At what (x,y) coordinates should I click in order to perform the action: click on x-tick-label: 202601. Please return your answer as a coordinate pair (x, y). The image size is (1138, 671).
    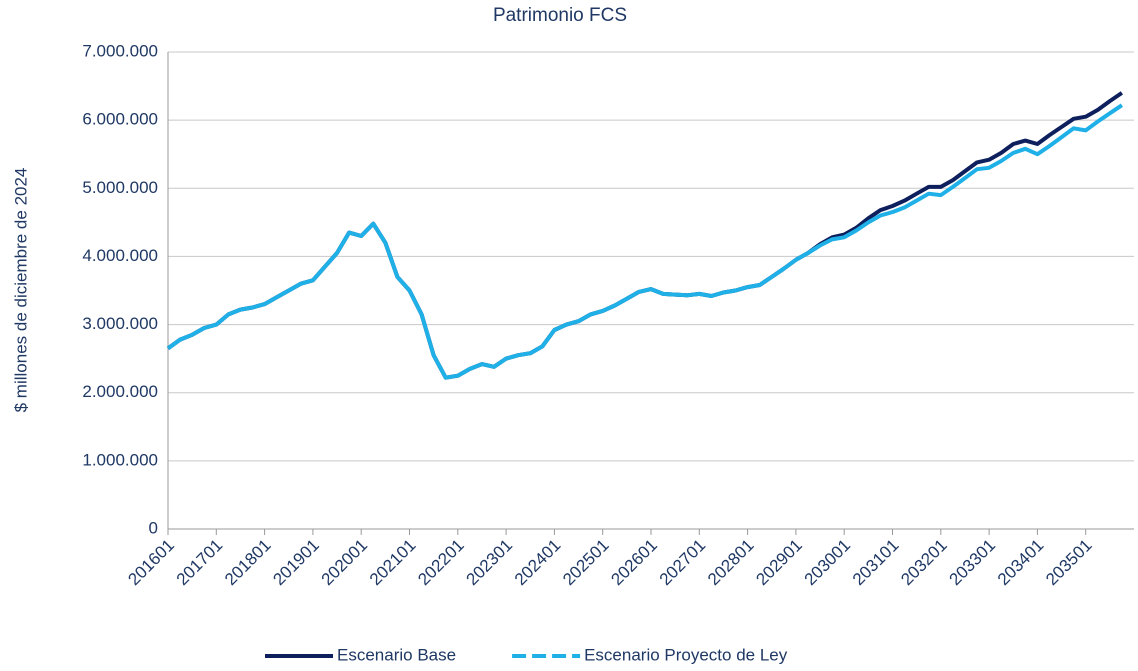
    Looking at the image, I should click on (634, 563).